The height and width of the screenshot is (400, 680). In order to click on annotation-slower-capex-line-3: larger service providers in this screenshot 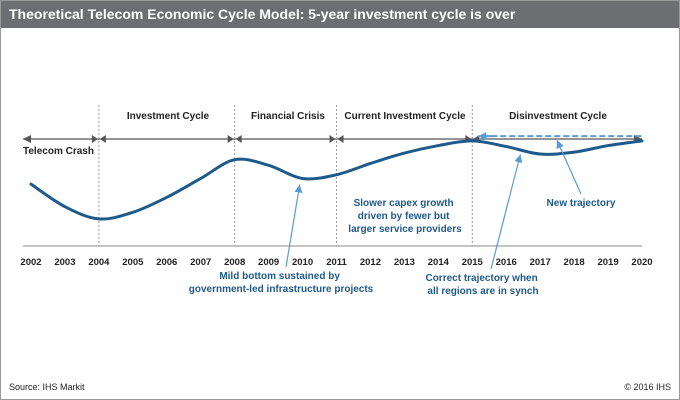, I will do `click(405, 229)`.